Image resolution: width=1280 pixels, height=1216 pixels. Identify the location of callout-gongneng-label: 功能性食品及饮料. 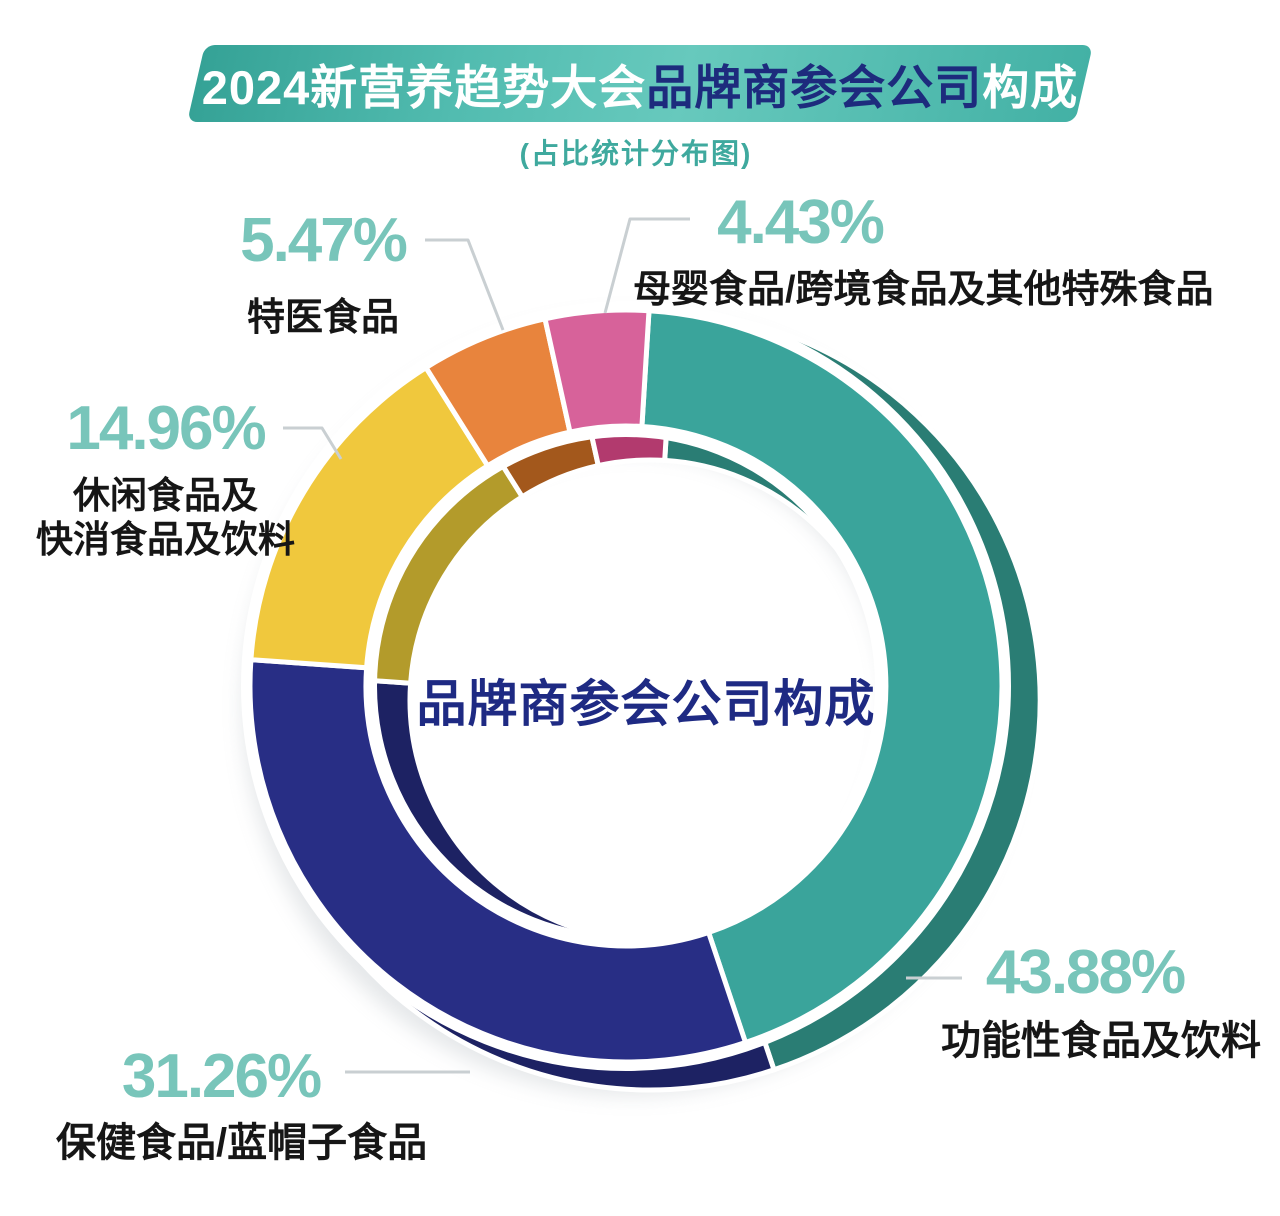
(1101, 1041).